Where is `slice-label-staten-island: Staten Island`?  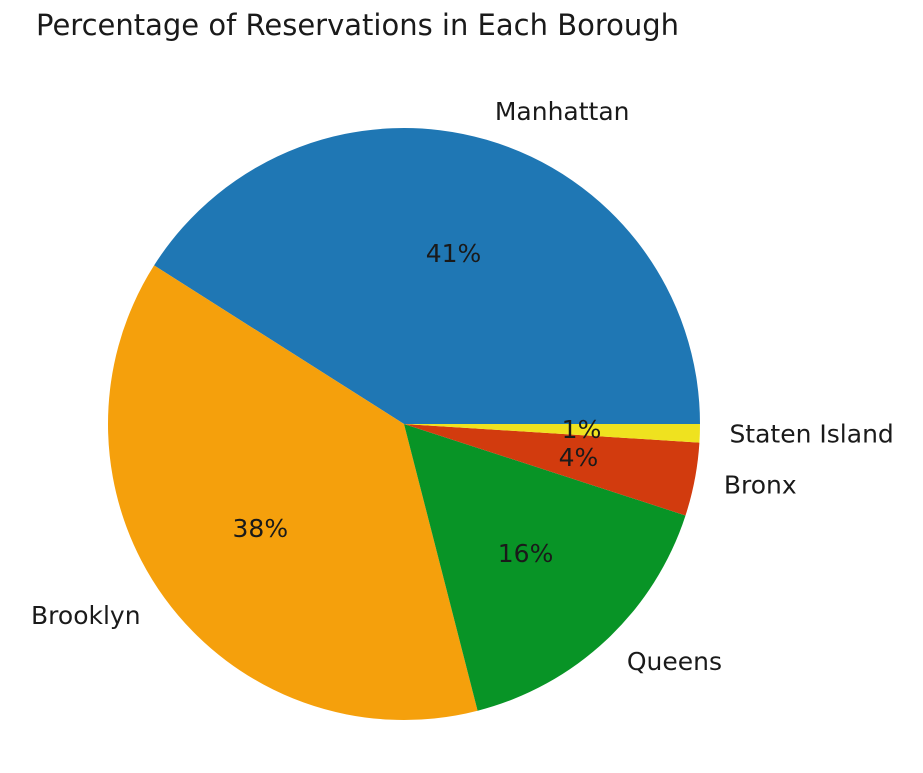
slice-label-staten-island: Staten Island is located at coordinates (811, 434).